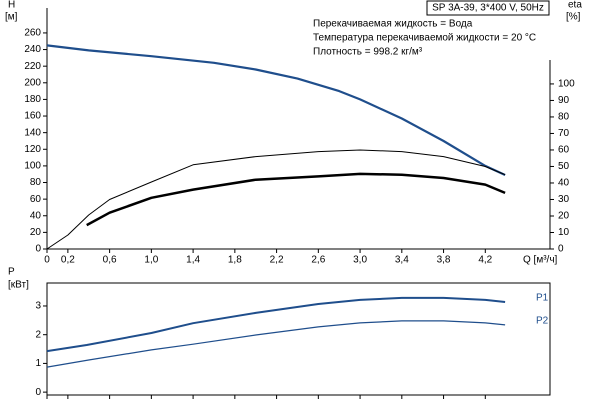 This screenshot has height=400, width=600. I want to click on chart-title: SP 3A-39, 3*400 V, 50Hz, so click(488, 8).